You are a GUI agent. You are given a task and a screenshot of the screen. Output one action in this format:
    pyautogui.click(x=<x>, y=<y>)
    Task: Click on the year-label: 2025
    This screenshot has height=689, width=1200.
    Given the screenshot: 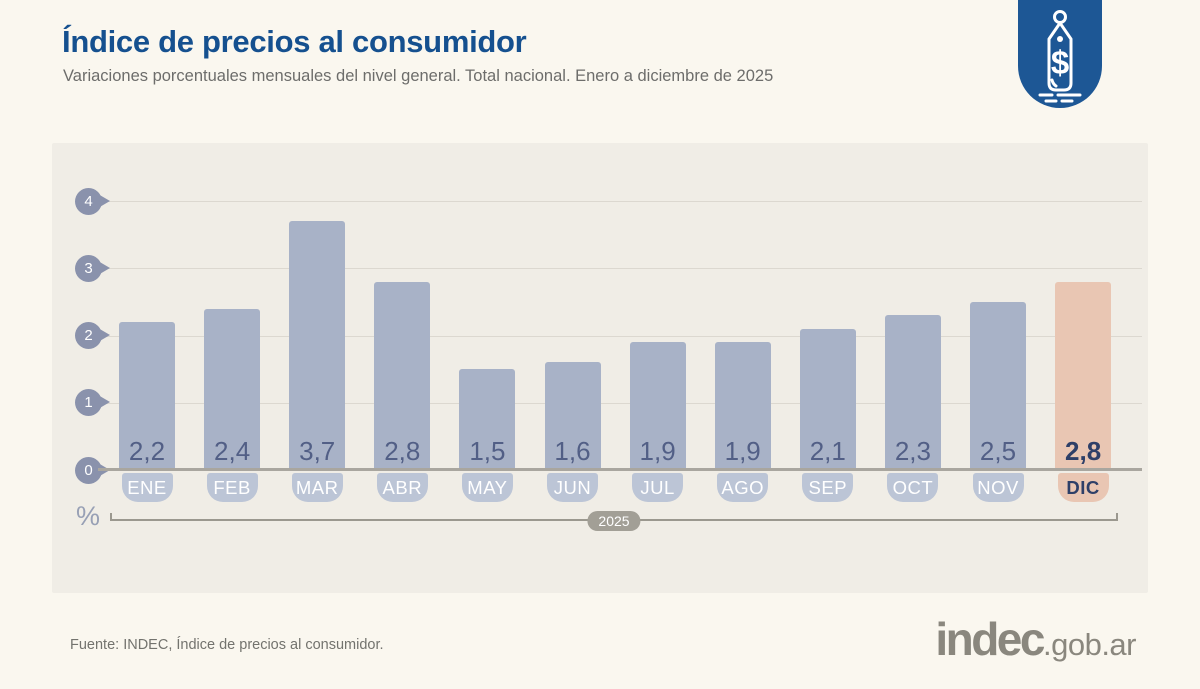 What is the action you would take?
    pyautogui.click(x=614, y=521)
    